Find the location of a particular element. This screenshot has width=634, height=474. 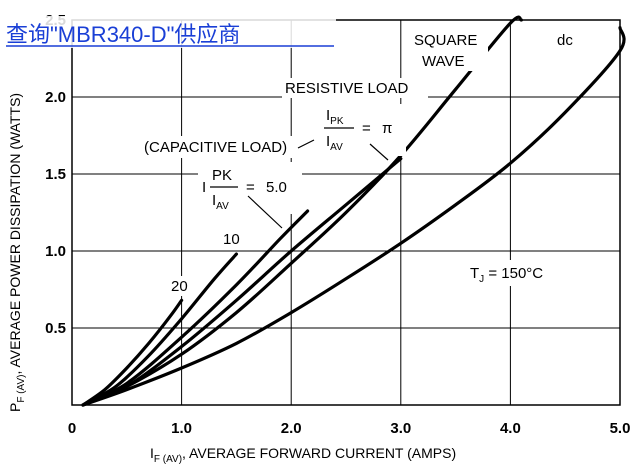

ratio-pi-equals: = is located at coordinates (366, 128).